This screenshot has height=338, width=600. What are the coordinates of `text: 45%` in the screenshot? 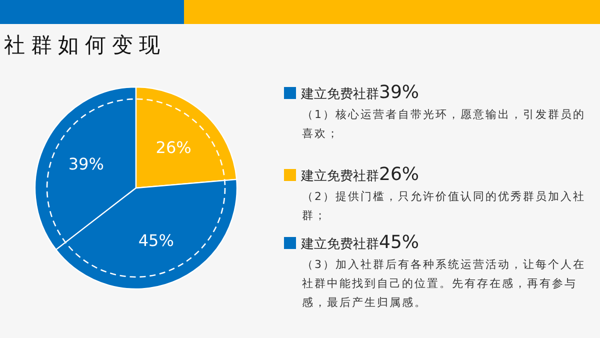 It's located at (399, 242).